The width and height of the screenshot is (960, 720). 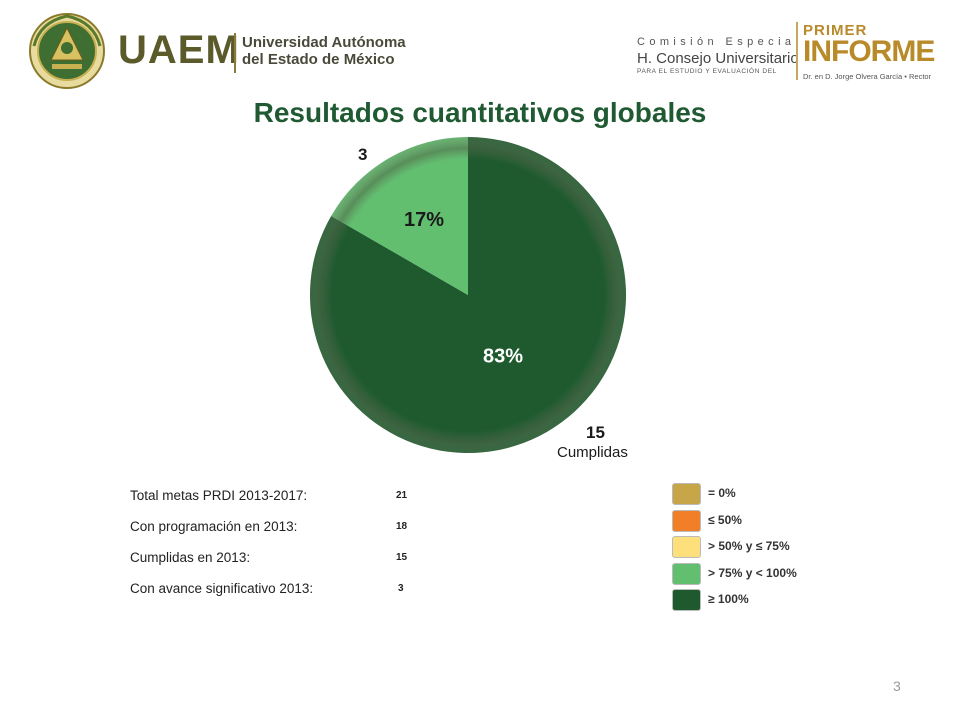 What do you see at coordinates (402, 557) in the screenshot?
I see `stat-value: 15` at bounding box center [402, 557].